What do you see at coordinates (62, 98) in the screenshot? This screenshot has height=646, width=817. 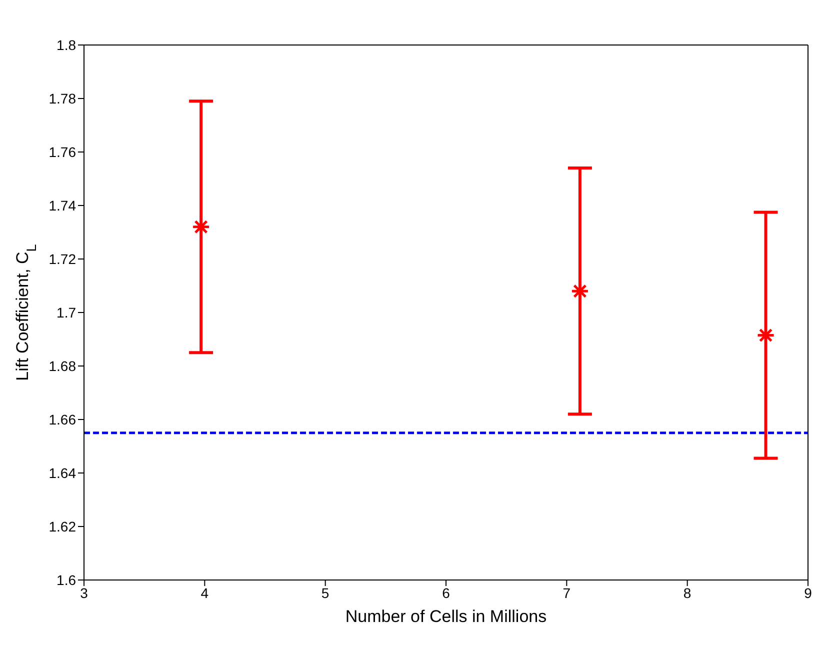 I see `y-tick-label: 1.78` at bounding box center [62, 98].